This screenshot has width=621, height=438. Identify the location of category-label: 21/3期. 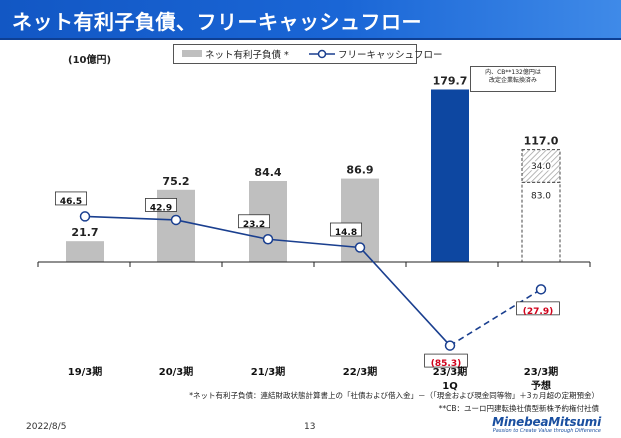
(268, 371).